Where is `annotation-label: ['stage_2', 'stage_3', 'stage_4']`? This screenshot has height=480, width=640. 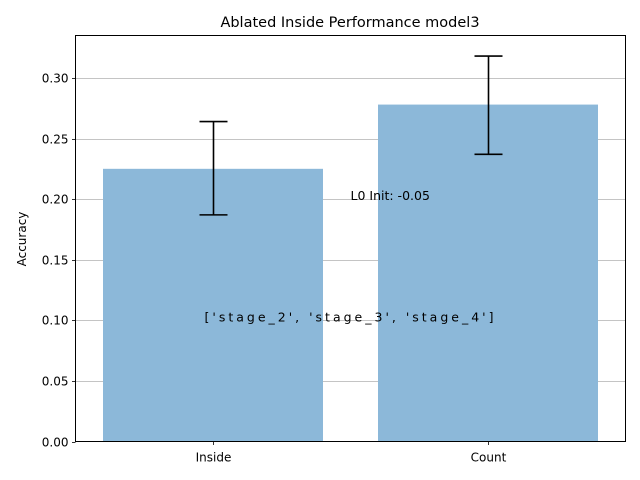 annotation-label: ['stage_2', 'stage_3', 'stage_4'] is located at coordinates (351, 316).